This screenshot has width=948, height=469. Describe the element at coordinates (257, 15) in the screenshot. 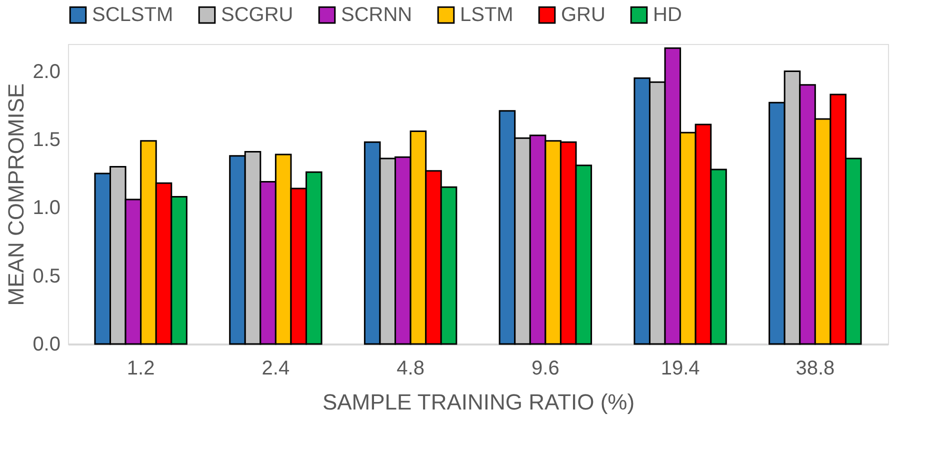

I see `legend-label: SCGRU` at that location.